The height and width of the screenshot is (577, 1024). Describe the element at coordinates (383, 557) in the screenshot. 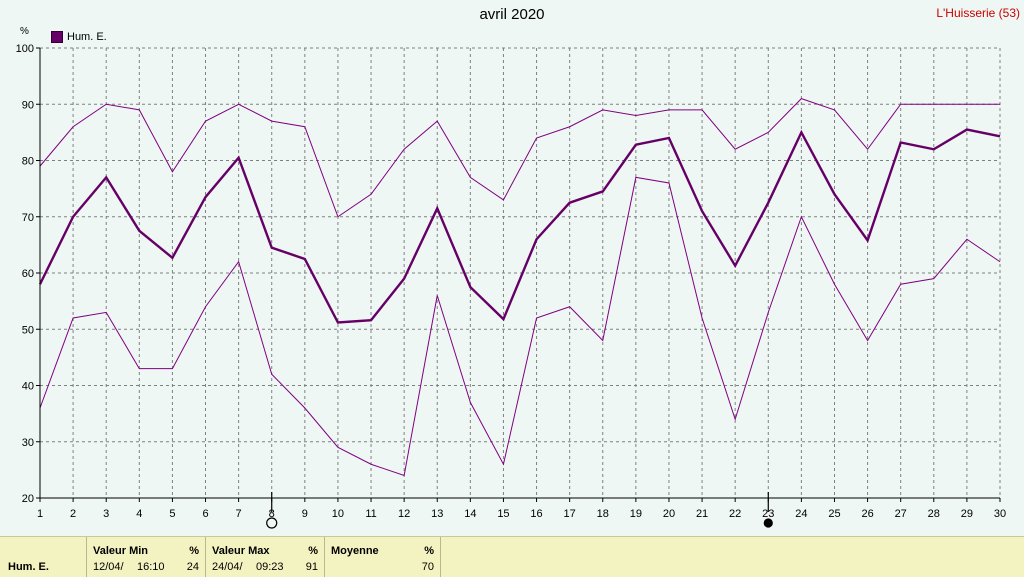

I see `summary-mean-cell: Moyenne % 70` at that location.